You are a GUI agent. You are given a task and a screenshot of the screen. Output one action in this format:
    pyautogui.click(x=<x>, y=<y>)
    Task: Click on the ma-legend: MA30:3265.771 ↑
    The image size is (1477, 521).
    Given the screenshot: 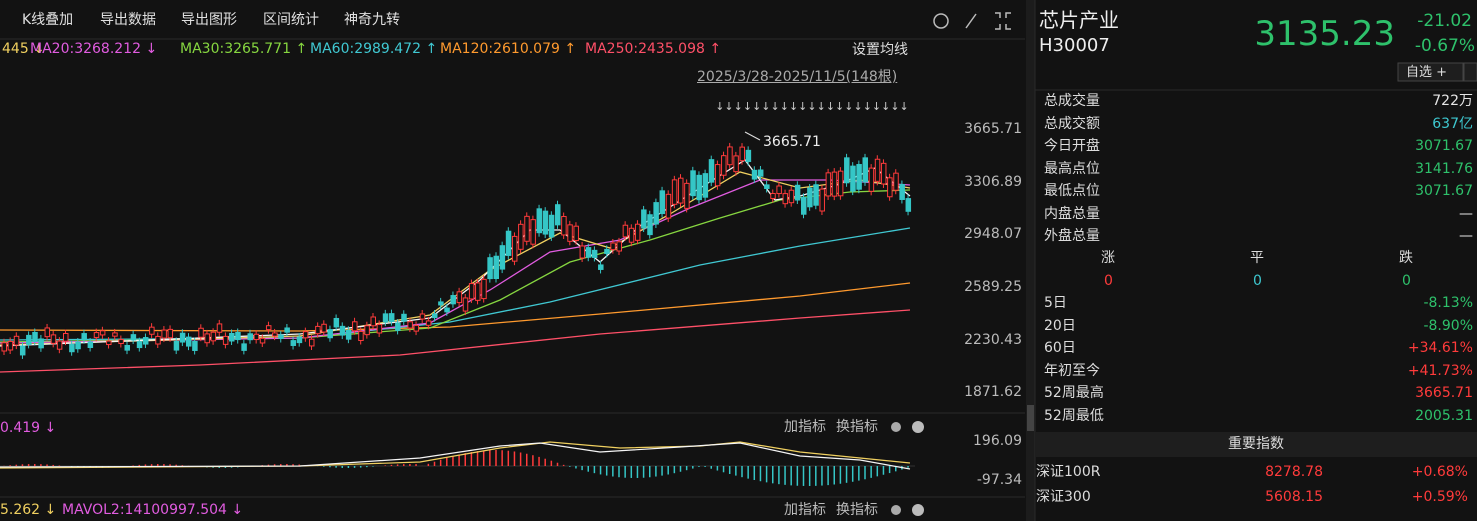 What is the action you would take?
    pyautogui.click(x=244, y=49)
    